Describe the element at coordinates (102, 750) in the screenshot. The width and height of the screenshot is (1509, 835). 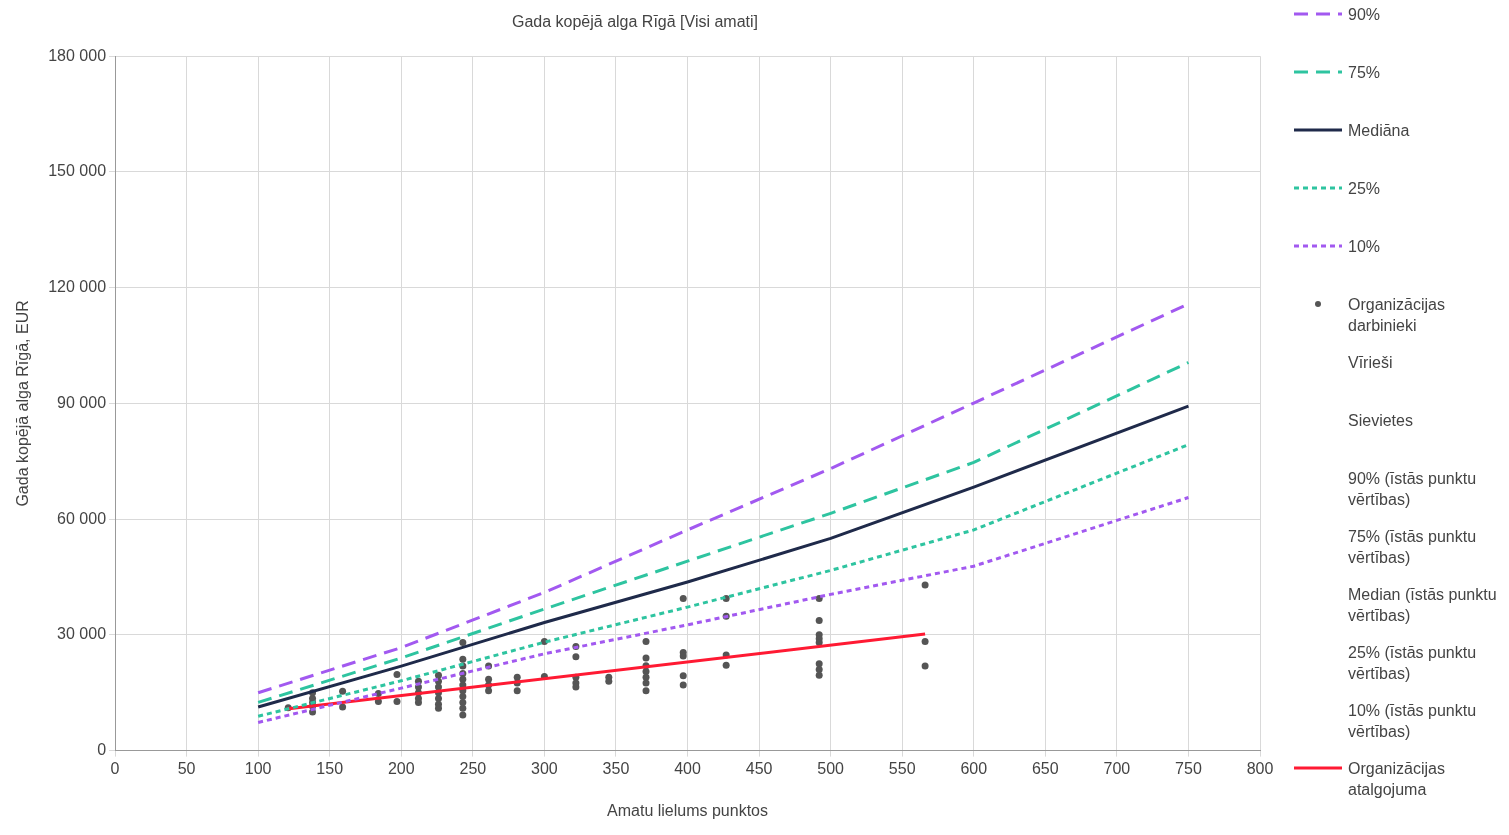
I see `y-tick-label: 0` at that location.